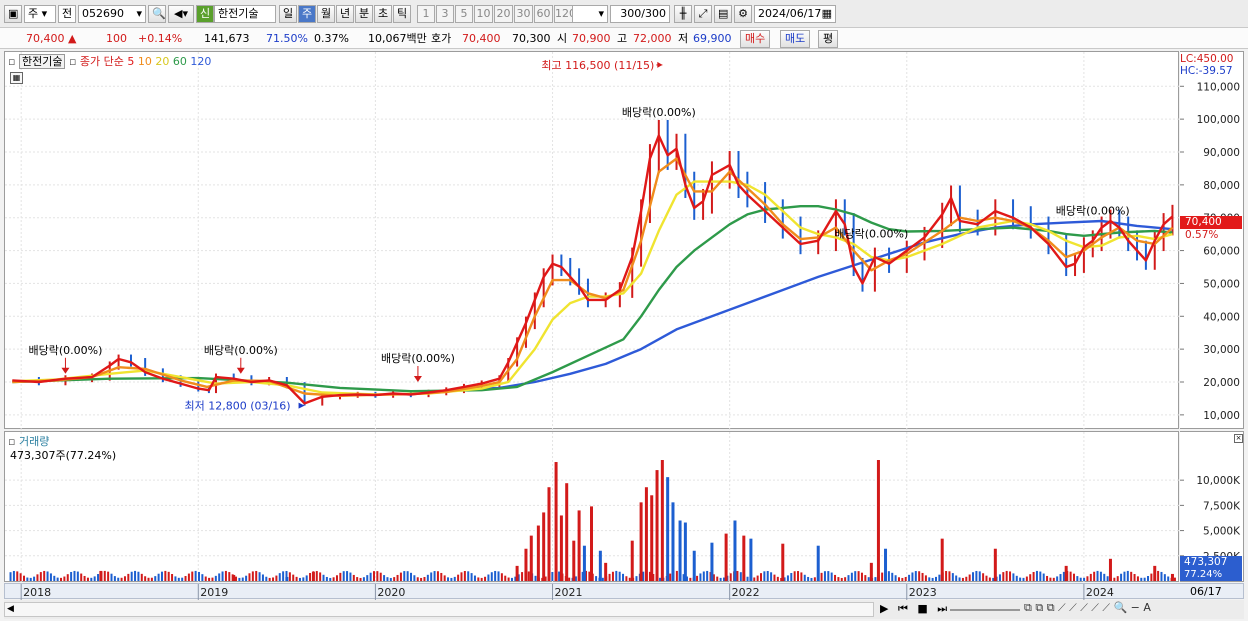 The height and width of the screenshot is (621, 1248). What do you see at coordinates (464, 14) in the screenshot?
I see `interval-button-5: 5` at bounding box center [464, 14].